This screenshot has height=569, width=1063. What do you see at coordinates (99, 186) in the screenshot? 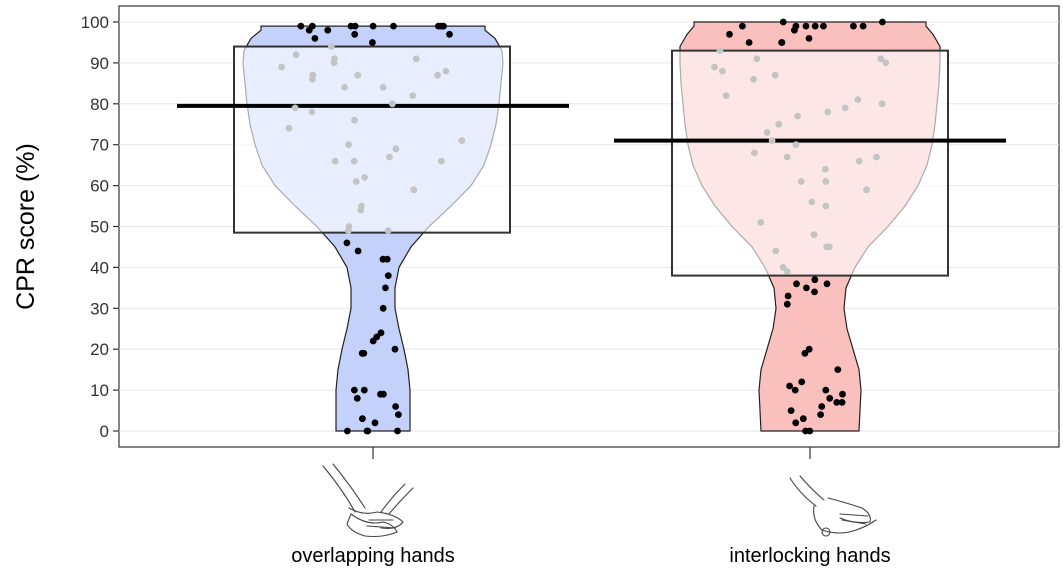
I see `y-tick-label: 60` at bounding box center [99, 186].